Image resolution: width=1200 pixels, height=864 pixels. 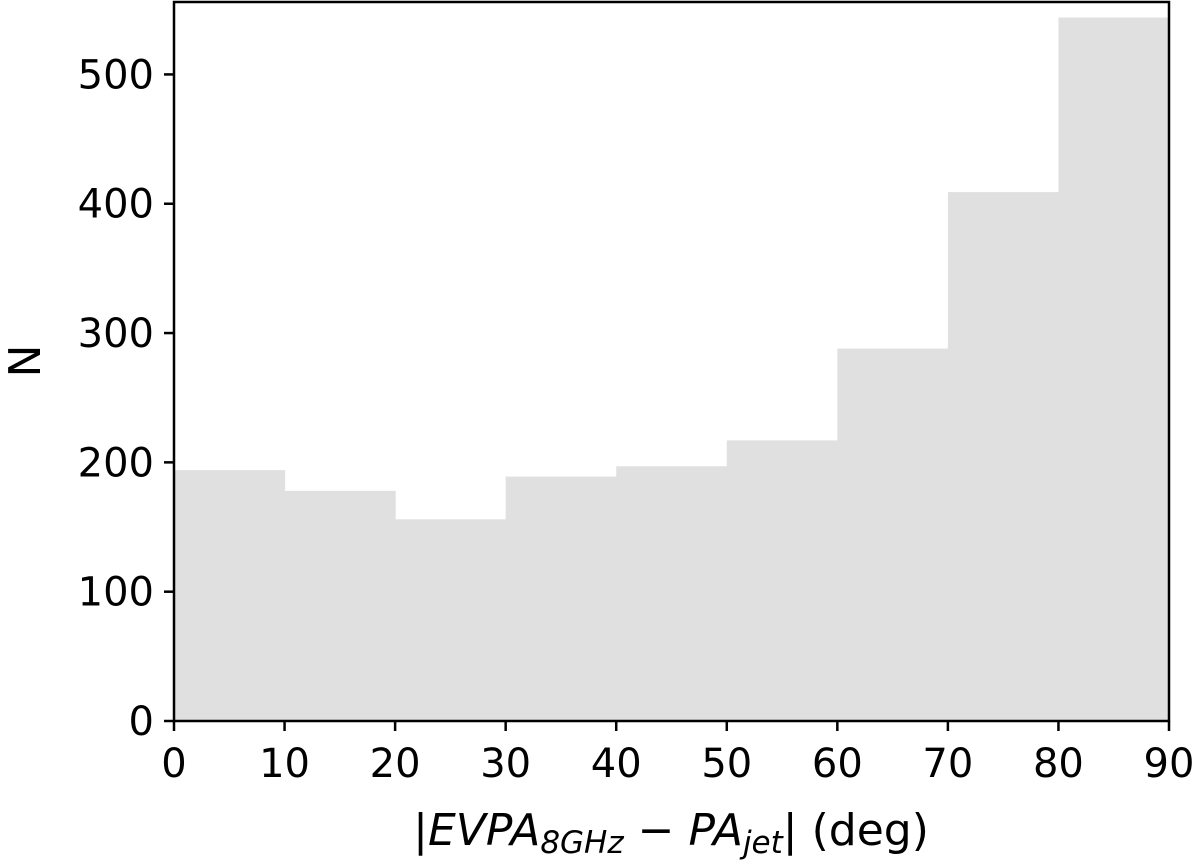 What do you see at coordinates (284, 764) in the screenshot?
I see `x-tick-label: 10` at bounding box center [284, 764].